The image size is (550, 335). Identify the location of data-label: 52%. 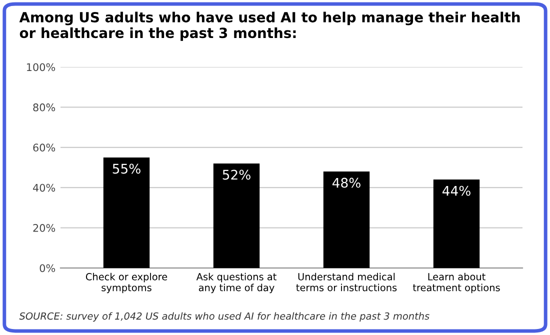
(236, 175).